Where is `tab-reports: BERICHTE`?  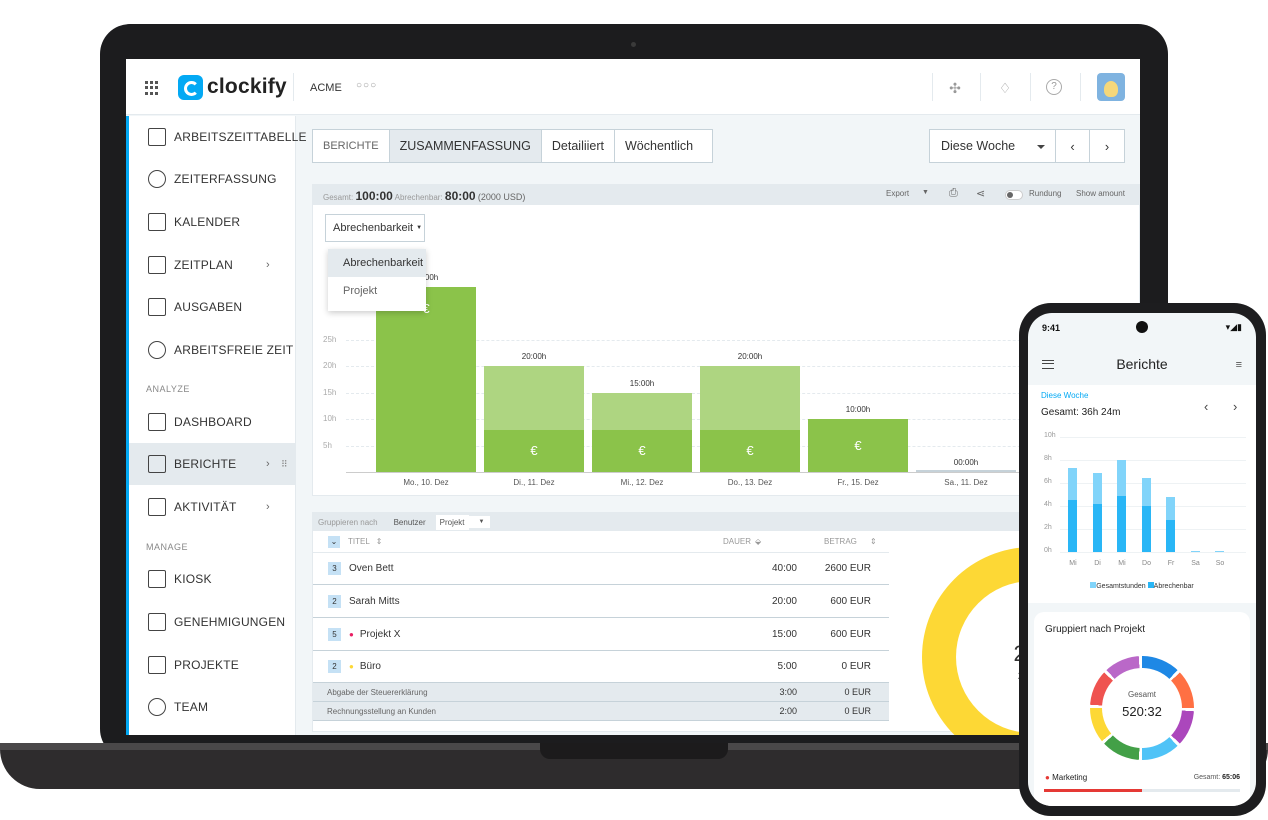 tab-reports: BERICHTE is located at coordinates (351, 146).